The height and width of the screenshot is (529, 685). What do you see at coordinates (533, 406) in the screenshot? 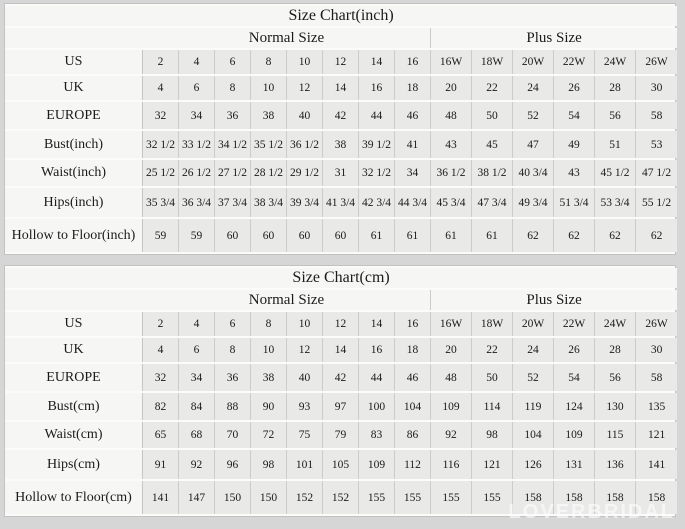
I see `size-cell: 119` at bounding box center [533, 406].